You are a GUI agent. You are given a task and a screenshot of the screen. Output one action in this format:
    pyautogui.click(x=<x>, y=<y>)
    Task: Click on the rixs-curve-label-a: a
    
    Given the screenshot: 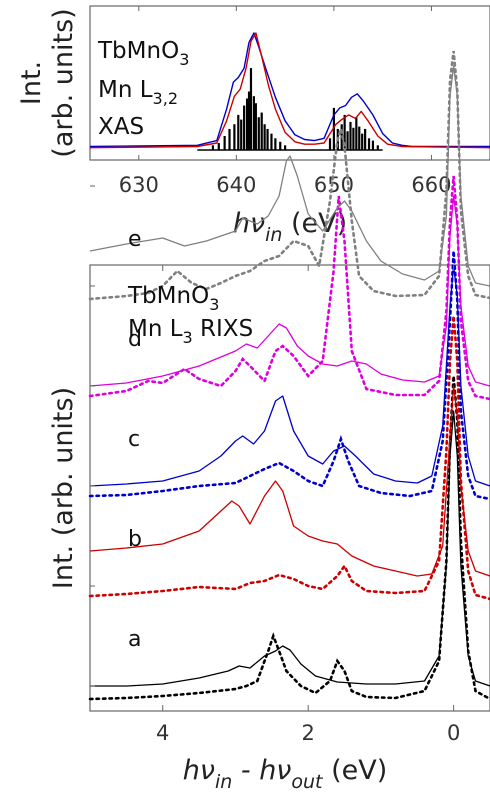 What is the action you would take?
    pyautogui.click(x=134, y=639)
    